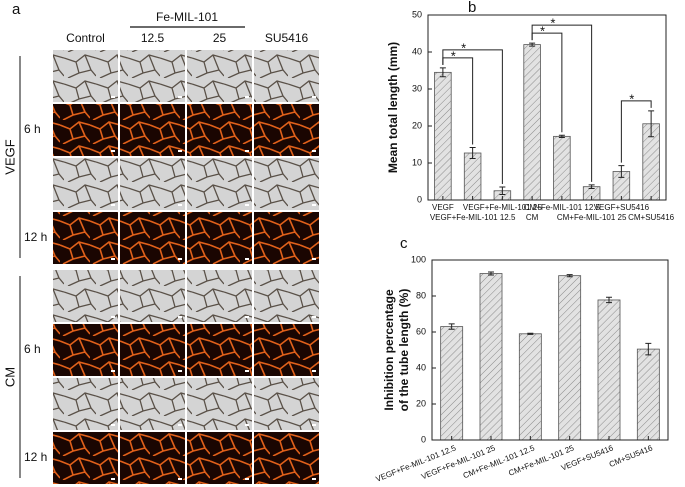 The image size is (685, 487). What do you see at coordinates (153, 38) in the screenshot?
I see `column-label: 12.5` at bounding box center [153, 38].